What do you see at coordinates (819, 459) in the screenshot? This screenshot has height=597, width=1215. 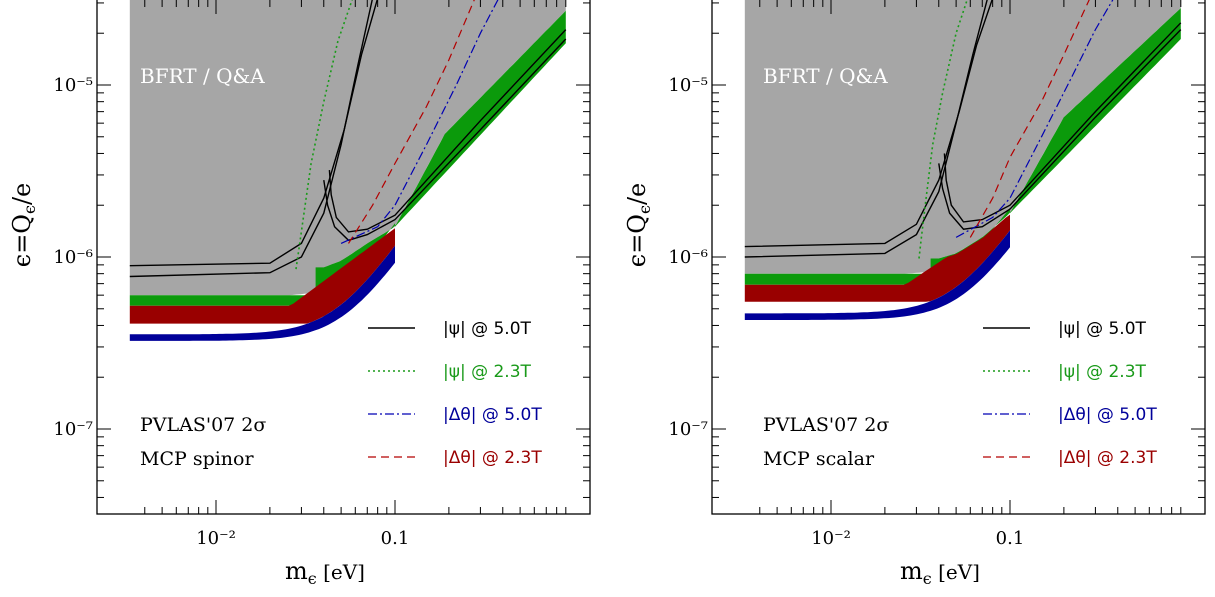 I see `annotation-line-2: MCP scalar` at bounding box center [819, 459].